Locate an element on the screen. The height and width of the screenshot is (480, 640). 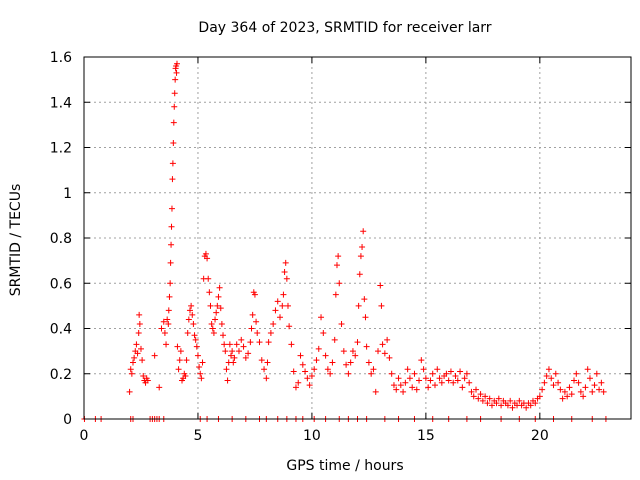
y-tick-label: 0.8 is located at coordinates (61, 239).